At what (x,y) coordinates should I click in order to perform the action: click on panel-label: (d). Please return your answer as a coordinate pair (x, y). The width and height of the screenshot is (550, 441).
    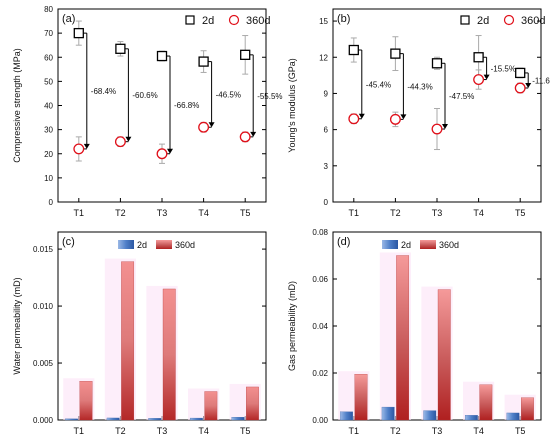
    Looking at the image, I should click on (343, 242).